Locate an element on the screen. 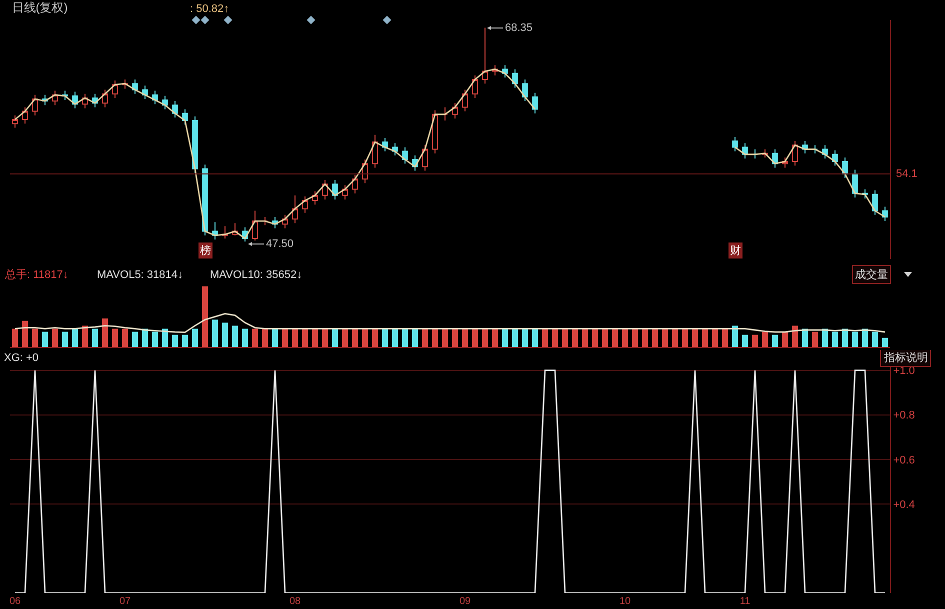 The width and height of the screenshot is (945, 609). chart-title: 日线(复权) is located at coordinates (40, 7).